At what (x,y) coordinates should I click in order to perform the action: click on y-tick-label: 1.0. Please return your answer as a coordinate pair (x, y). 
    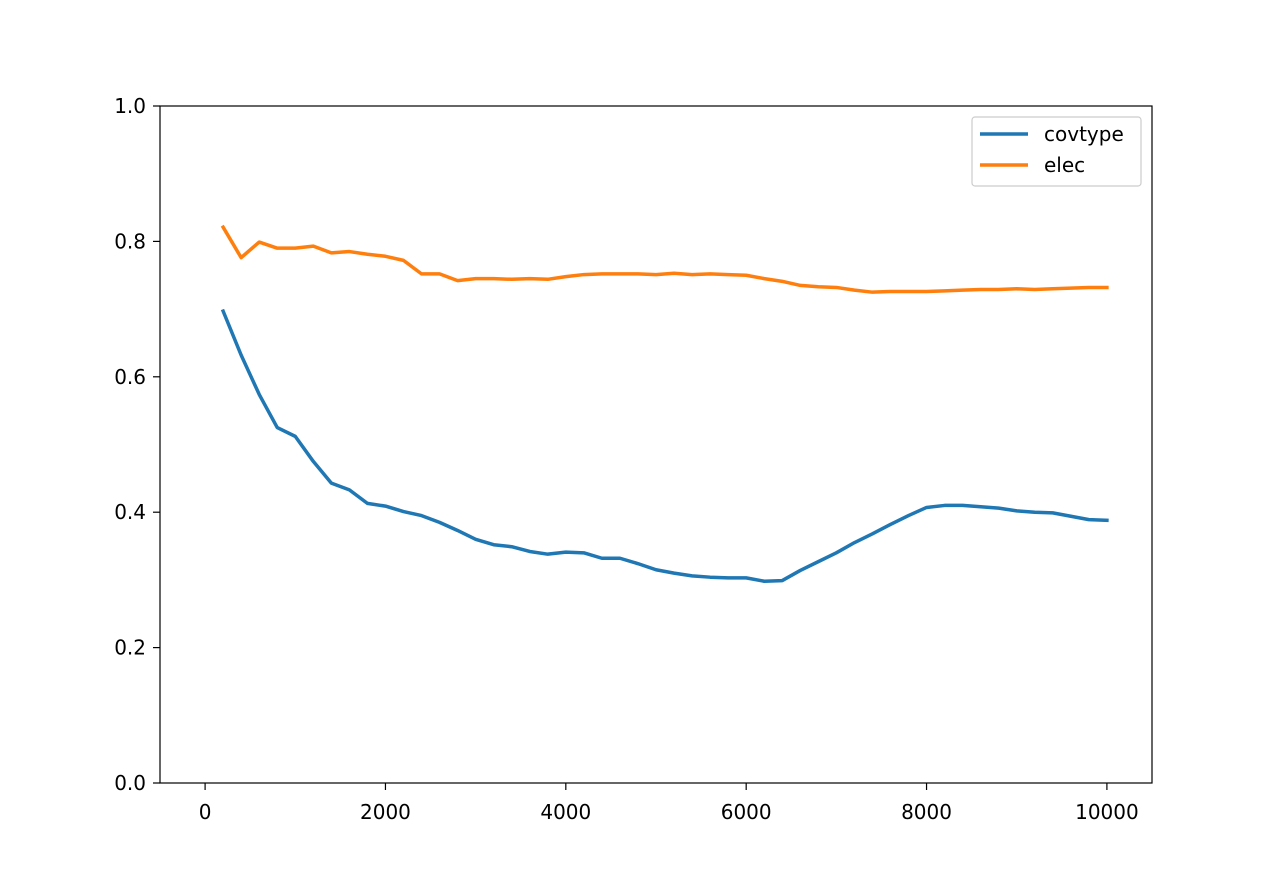
    Looking at the image, I should click on (130, 106).